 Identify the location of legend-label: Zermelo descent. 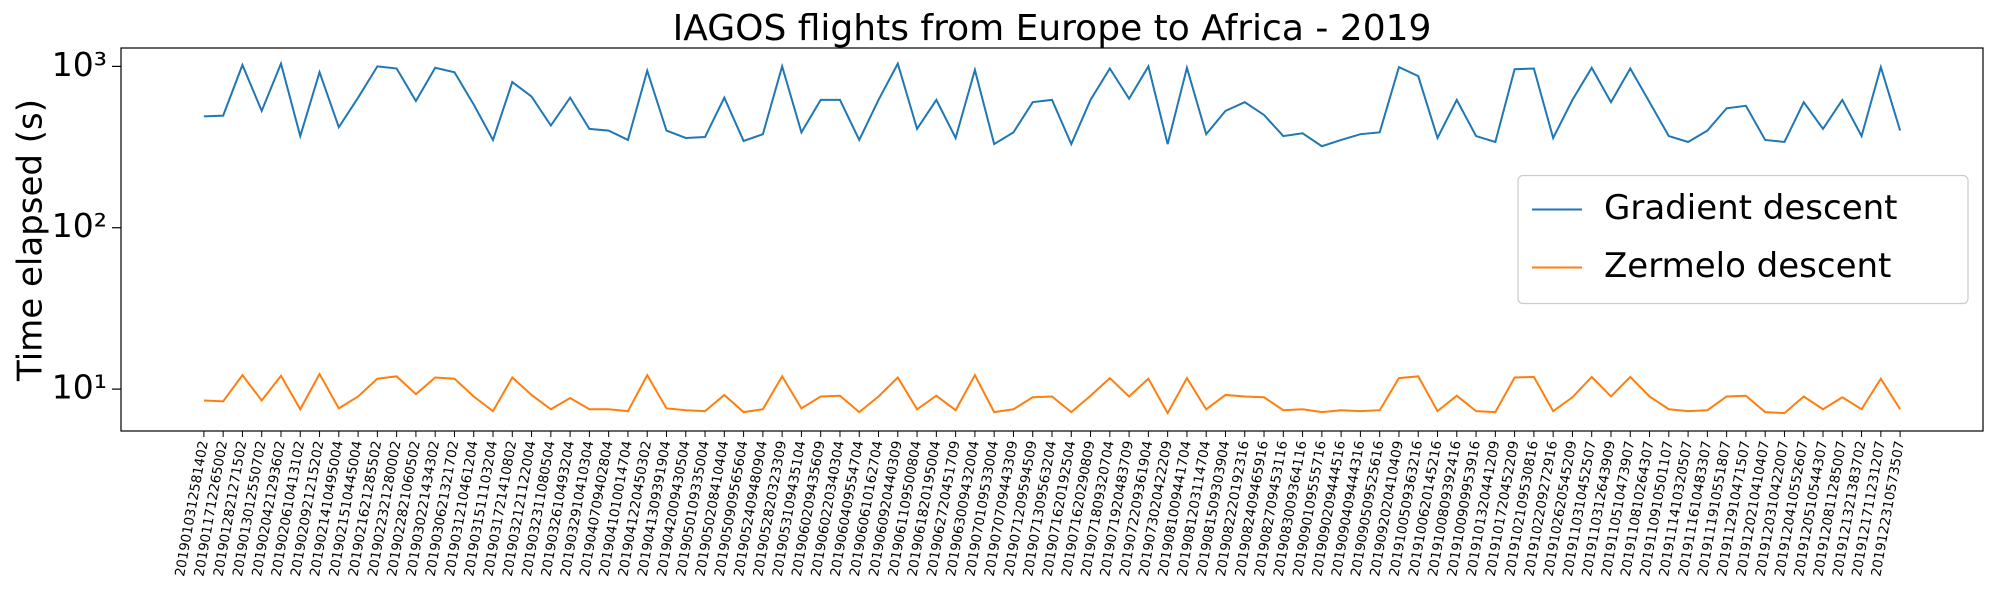
(1747, 266).